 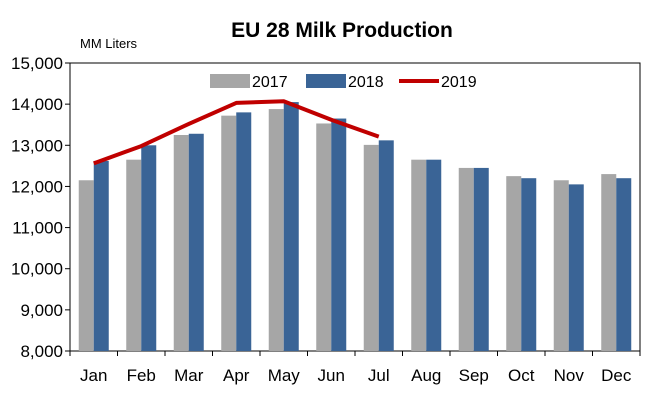 I want to click on bar-2017-aug, so click(x=419, y=255).